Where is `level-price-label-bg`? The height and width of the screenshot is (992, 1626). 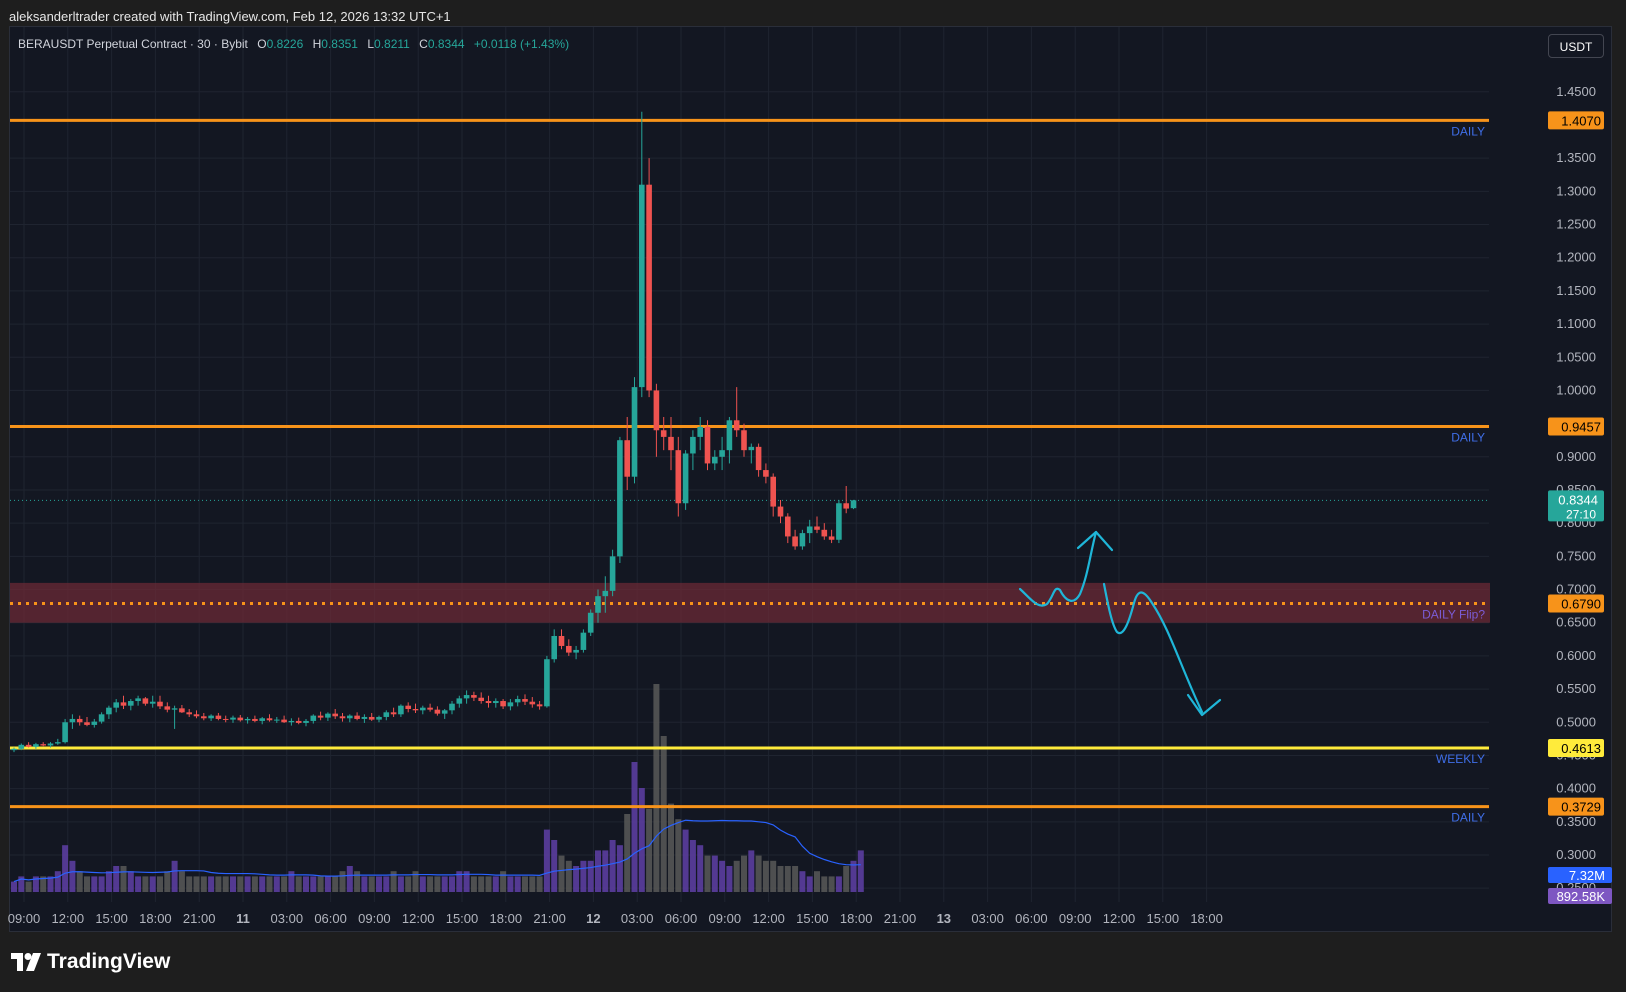
level-price-label-bg is located at coordinates (1576, 603).